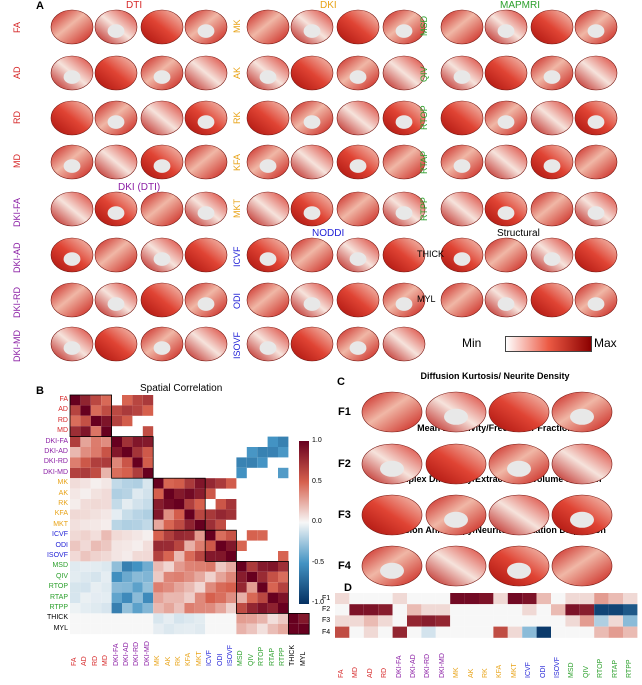 The height and width of the screenshot is (685, 642). Describe the element at coordinates (456, 416) in the screenshot. I see `factor-brain-f1-1-medial-wall` at that location.